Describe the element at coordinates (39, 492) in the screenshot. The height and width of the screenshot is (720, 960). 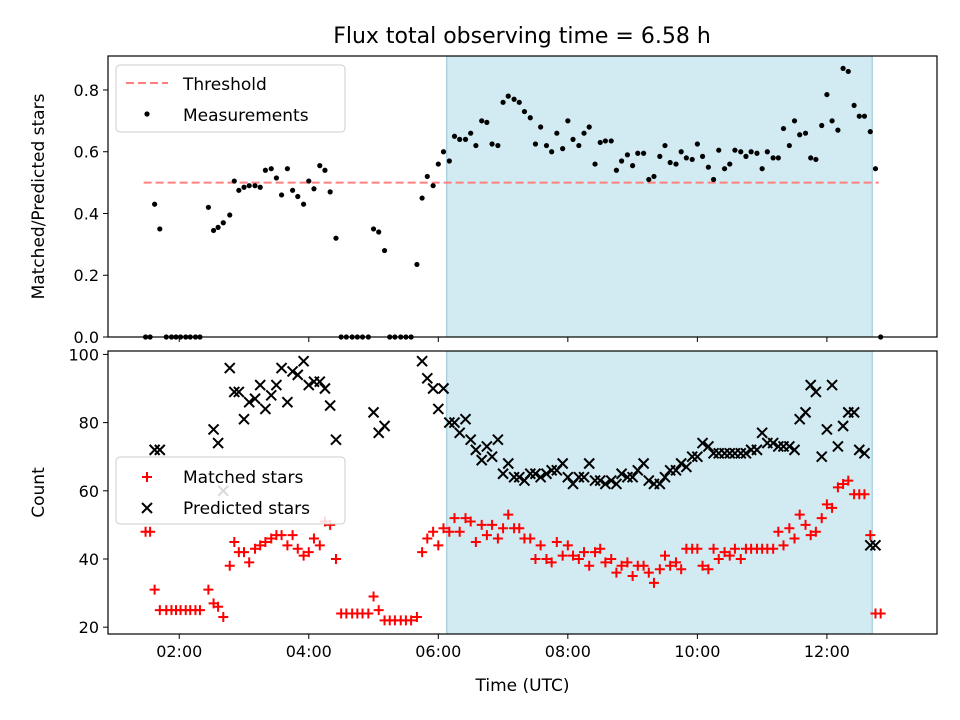
I see `y-axis-label: Count` at that location.